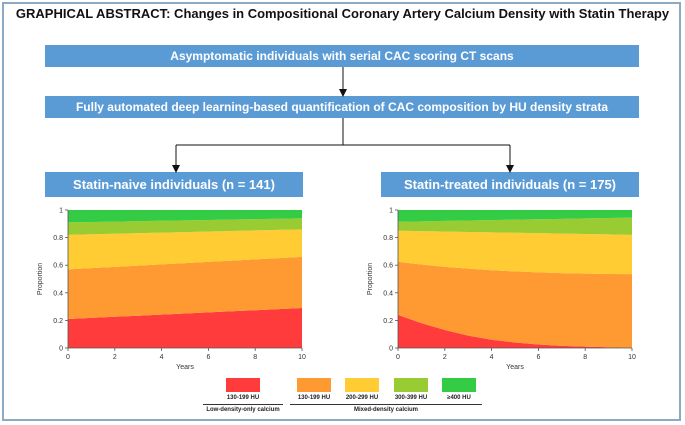 Image resolution: width=685 pixels, height=425 pixels. I want to click on legend-group-low: Low-density-only calcium, so click(243, 410).